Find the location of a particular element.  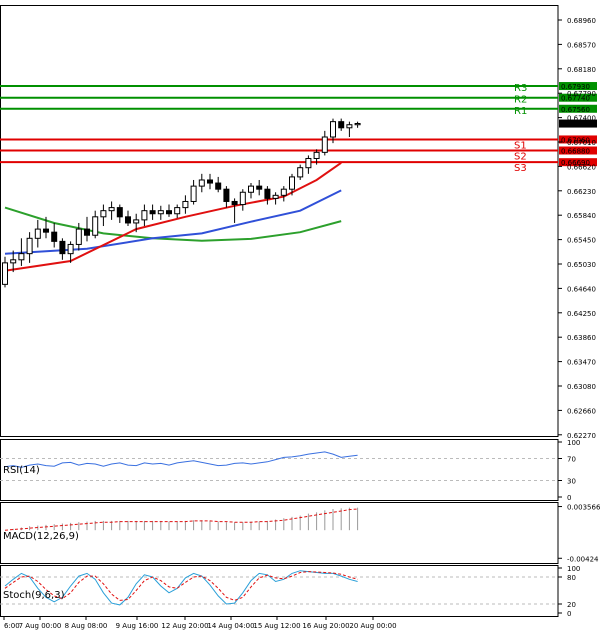

rsi-tick-label: 0 is located at coordinates (569, 498).